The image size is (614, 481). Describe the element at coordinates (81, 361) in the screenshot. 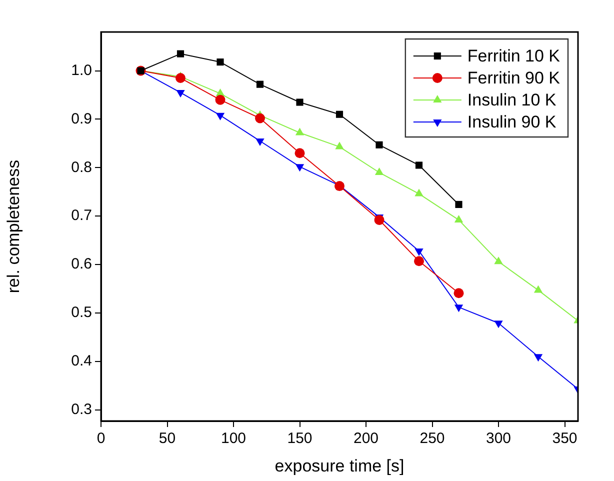

I see `y-tick-label: 0.4` at that location.